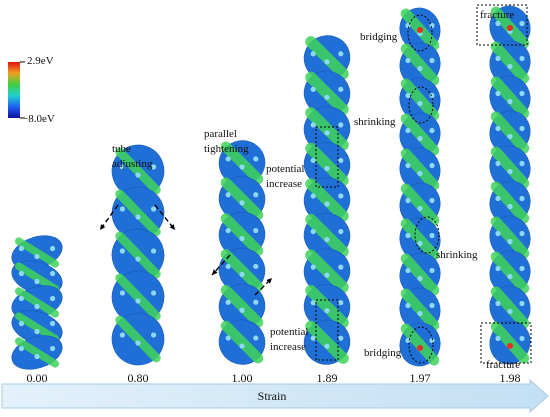 The width and height of the screenshot is (550, 417). Describe the element at coordinates (37, 378) in the screenshot. I see `strain-label: 0.00` at that location.